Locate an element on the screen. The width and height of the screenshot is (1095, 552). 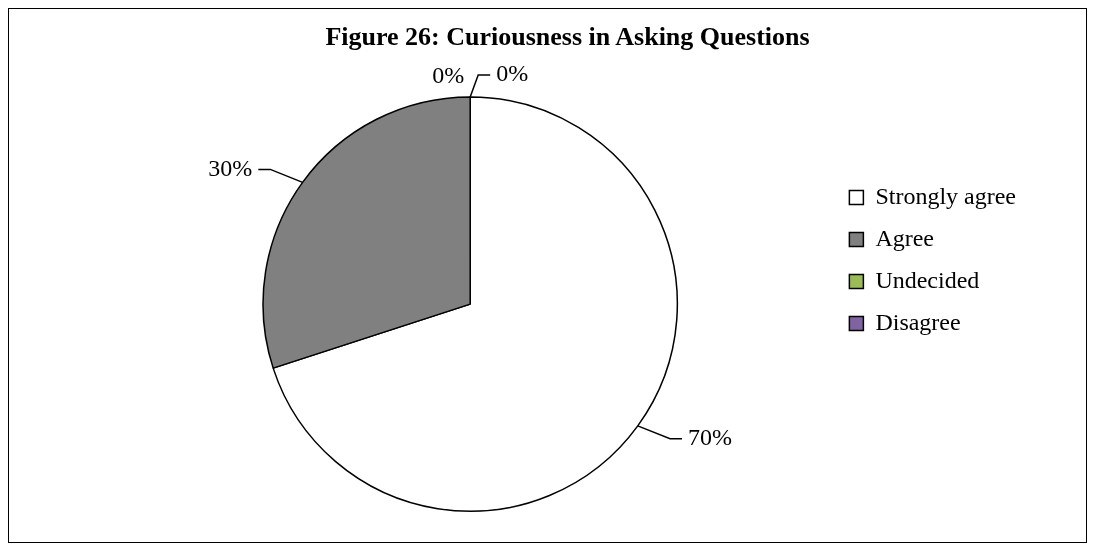
data-label: 30% is located at coordinates (230, 167).